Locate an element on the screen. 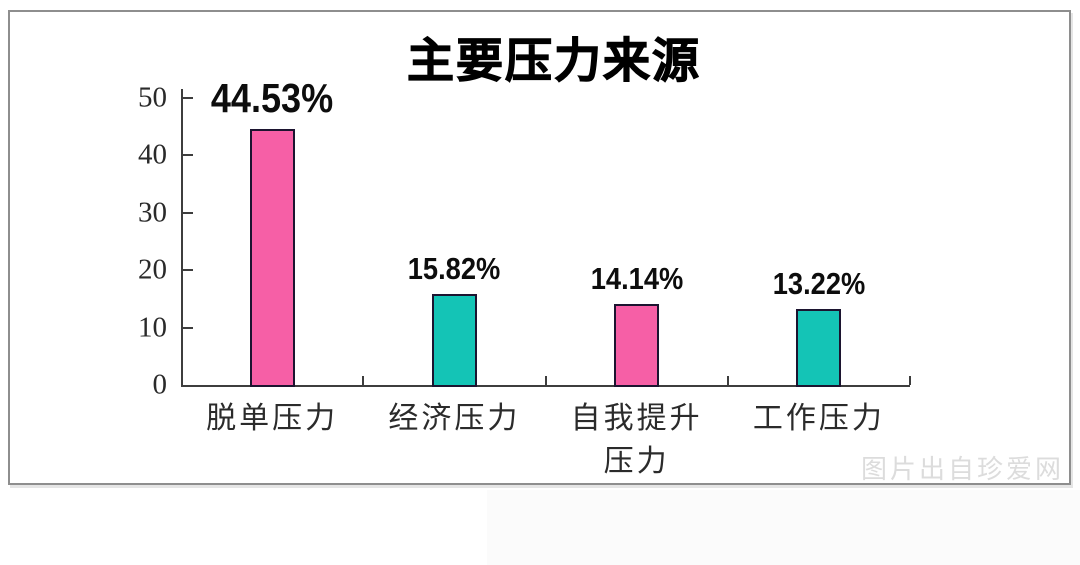 The width and height of the screenshot is (1080, 565). bar-value-label: 13.22% is located at coordinates (819, 284).